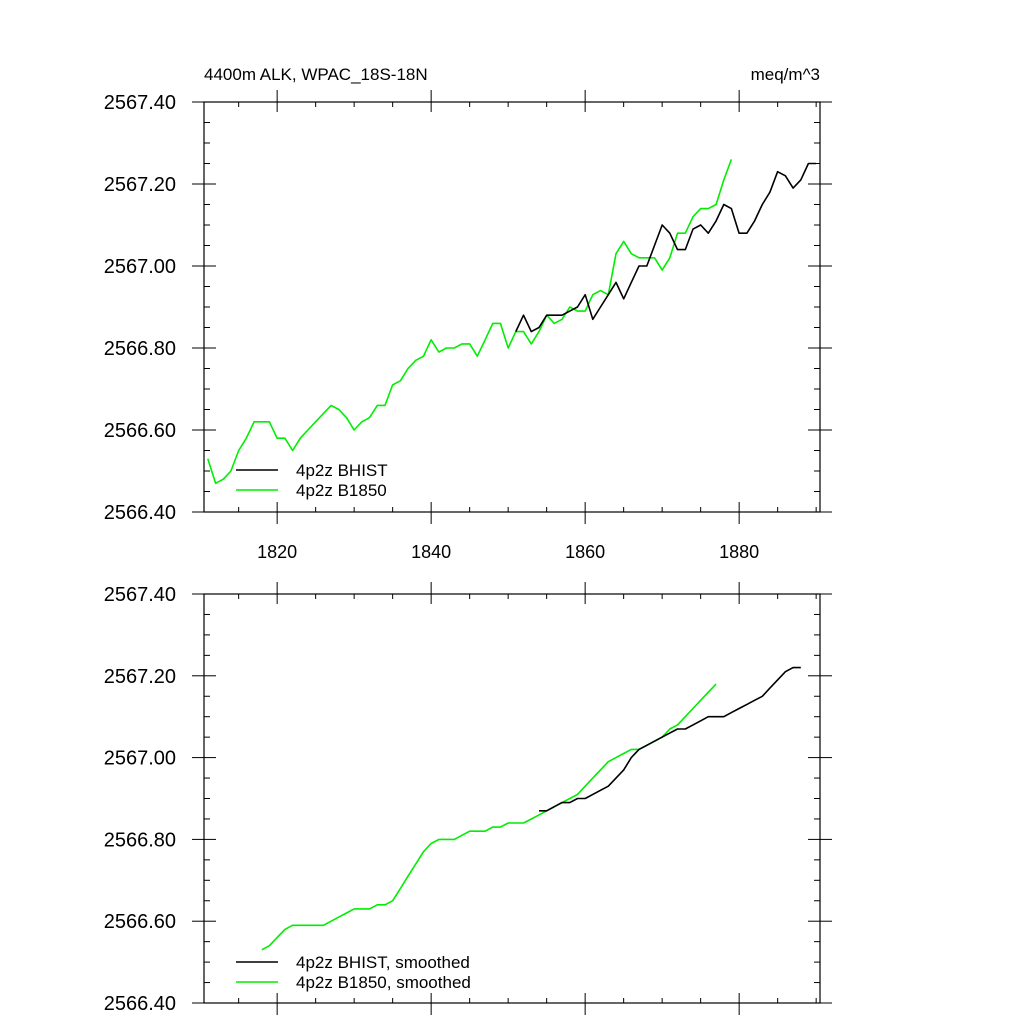 Image resolution: width=1024 pixels, height=1024 pixels. Describe the element at coordinates (785, 74) in the screenshot. I see `chart-units: meq/m^3` at that location.